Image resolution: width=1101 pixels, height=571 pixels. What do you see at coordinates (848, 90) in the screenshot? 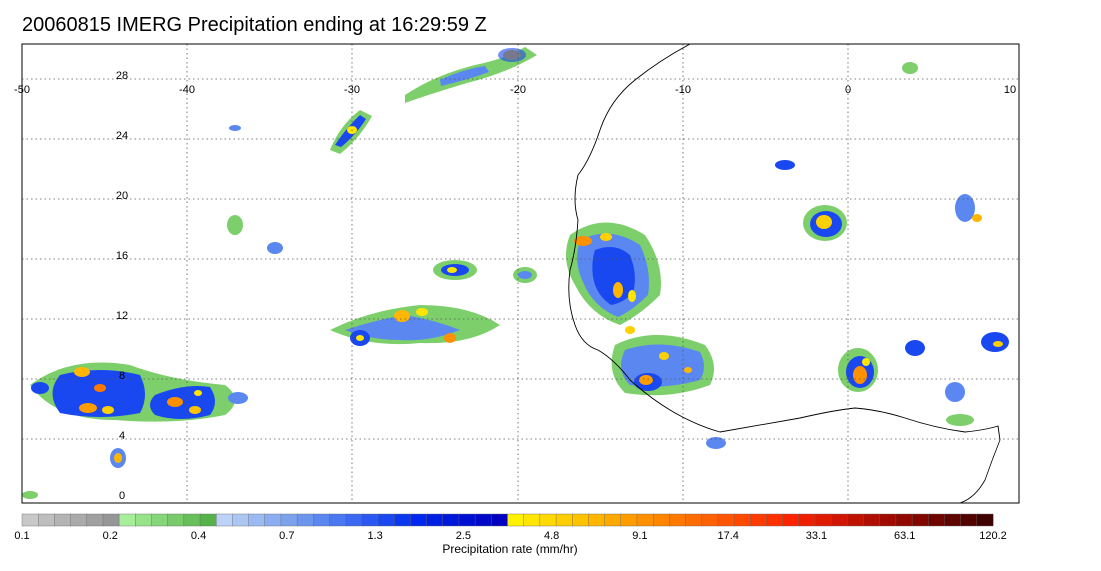
I see `lon-tick-label: 0` at bounding box center [848, 90].